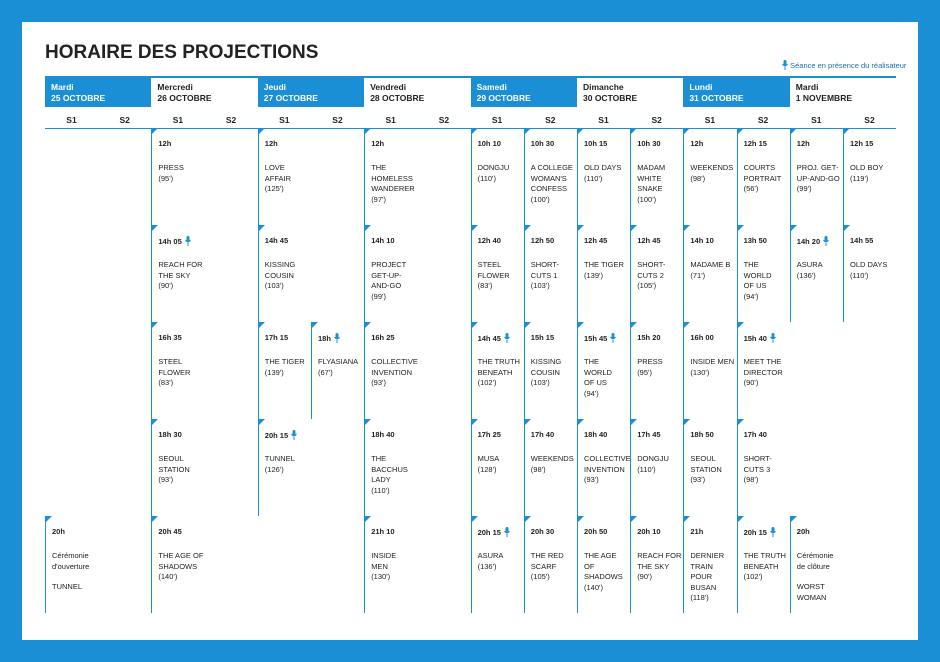 Image resolution: width=940 pixels, height=662 pixels. What do you see at coordinates (390, 120) in the screenshot?
I see `screen-label: S1` at bounding box center [390, 120].